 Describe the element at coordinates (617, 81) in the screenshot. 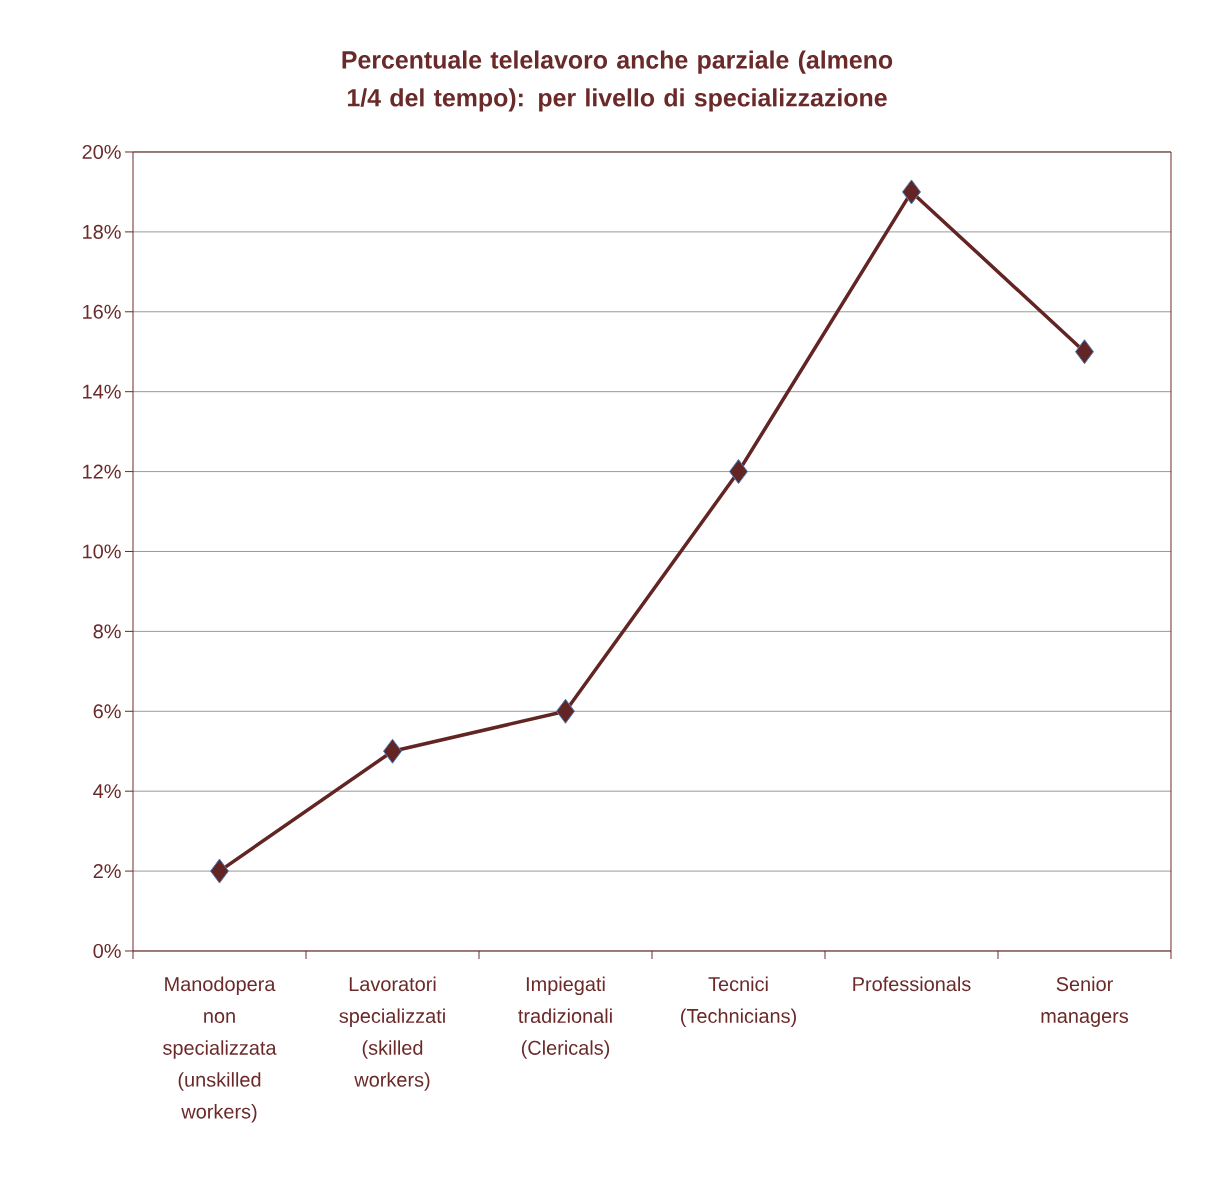

I see `chart-title: Percentuale telelavoro anche parziale (almeno 1/4 del tempo): per livello di specializzazione` at that location.